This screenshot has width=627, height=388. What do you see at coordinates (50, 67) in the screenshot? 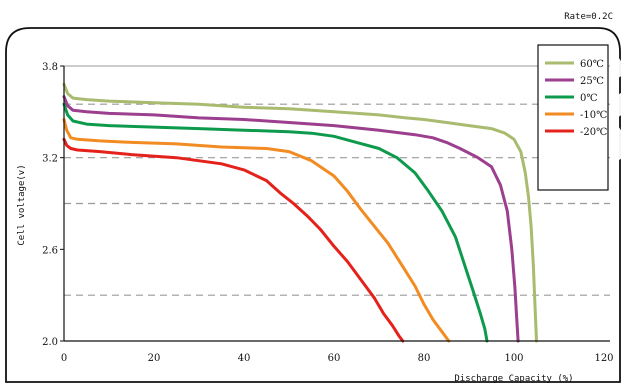
I see `y-tick-label: 3.8` at bounding box center [50, 67].